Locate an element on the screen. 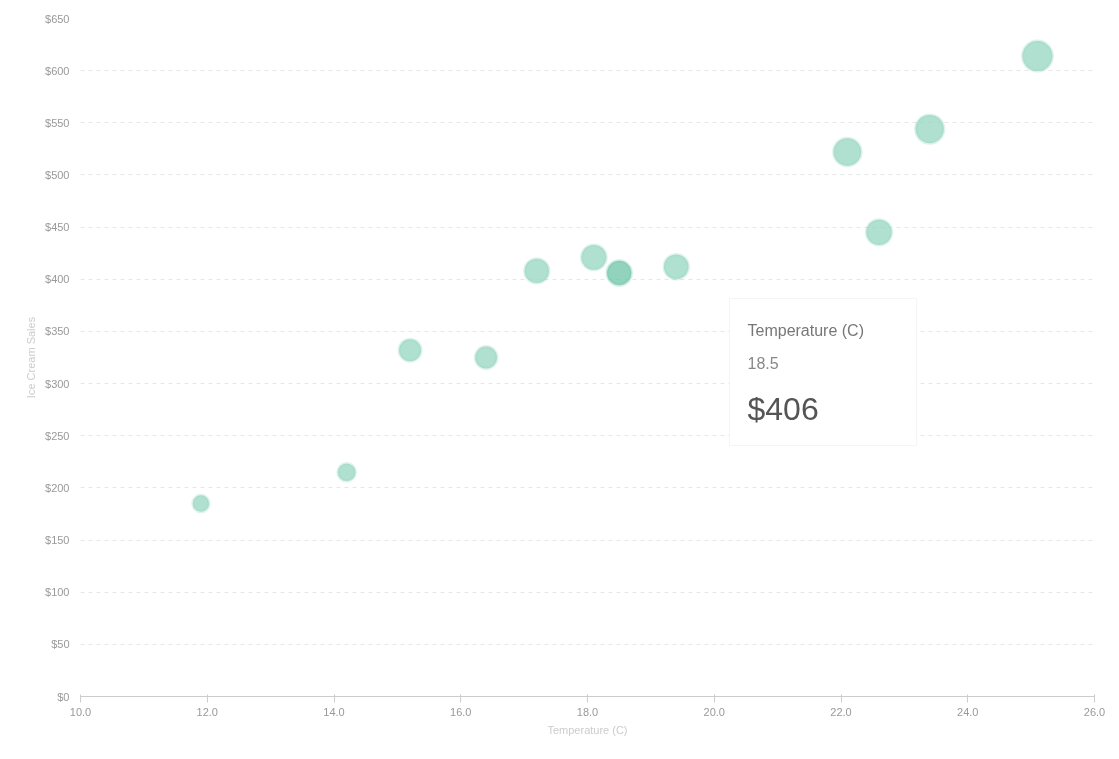  y-tick-label: $350 is located at coordinates (57, 331).